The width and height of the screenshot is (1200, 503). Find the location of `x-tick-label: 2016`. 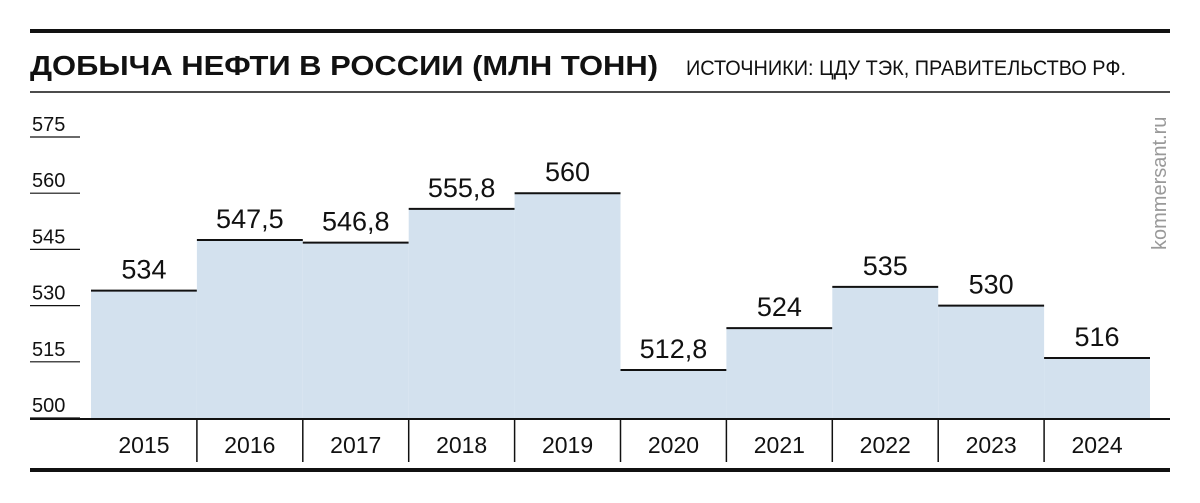

x-tick-label: 2016 is located at coordinates (249, 445).